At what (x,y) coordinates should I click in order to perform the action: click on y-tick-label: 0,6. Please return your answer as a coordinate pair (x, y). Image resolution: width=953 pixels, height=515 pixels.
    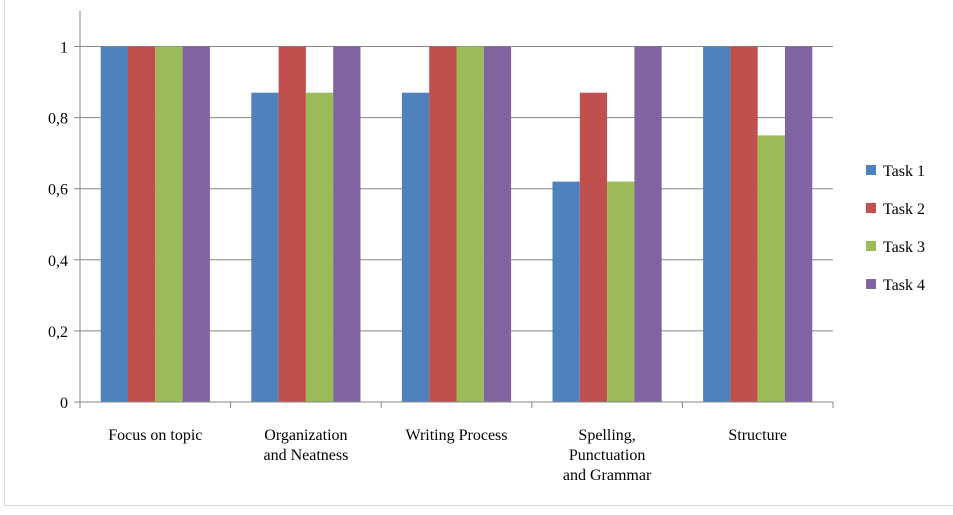
    Looking at the image, I should click on (58, 190).